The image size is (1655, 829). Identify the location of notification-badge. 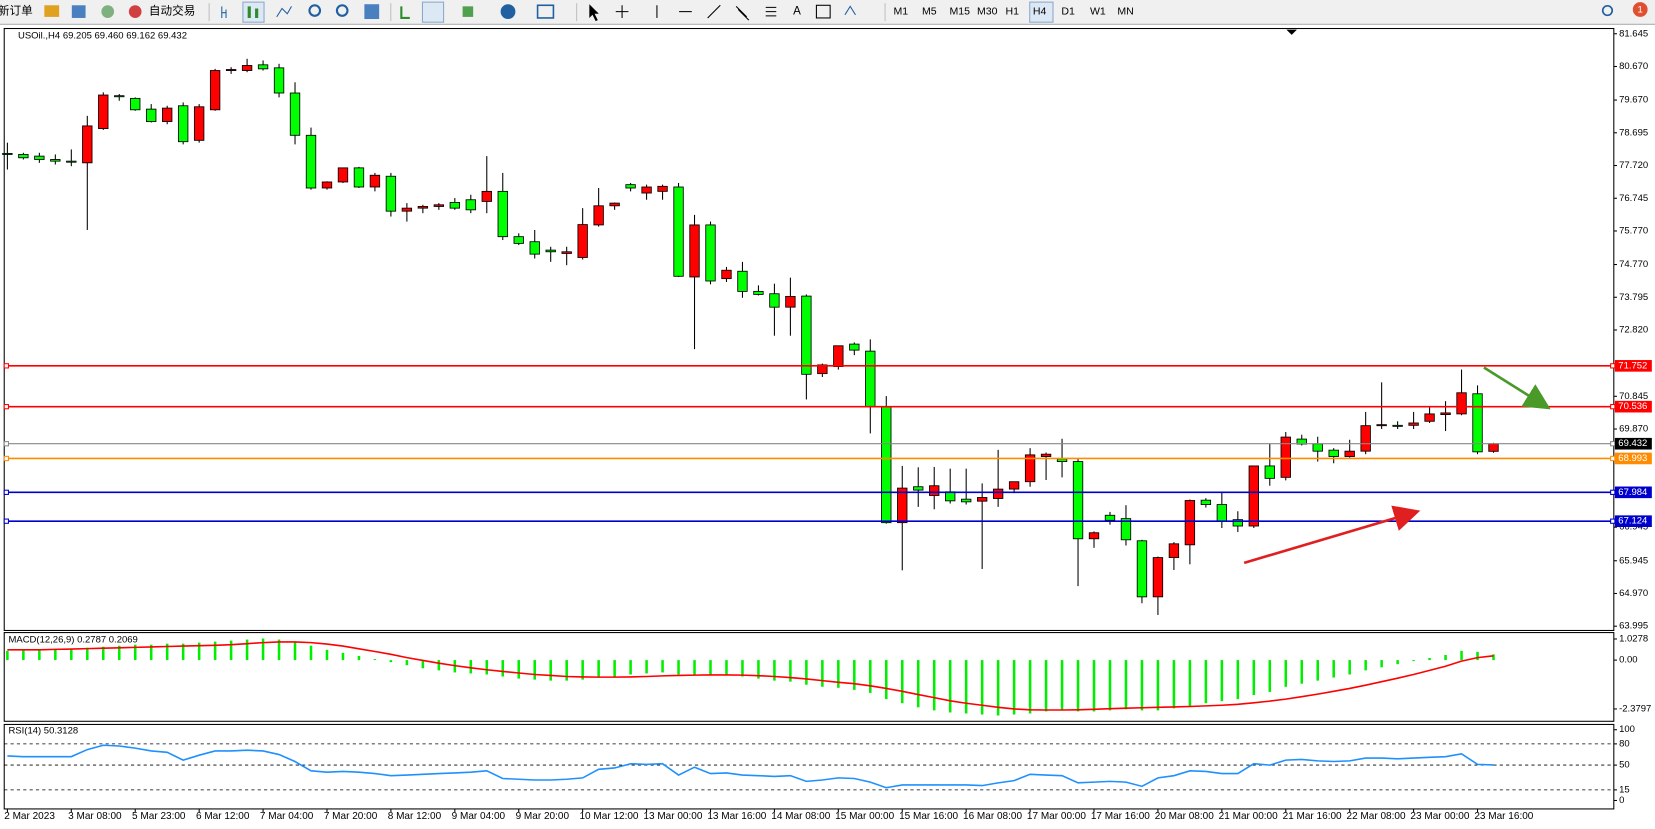
(1640, 9).